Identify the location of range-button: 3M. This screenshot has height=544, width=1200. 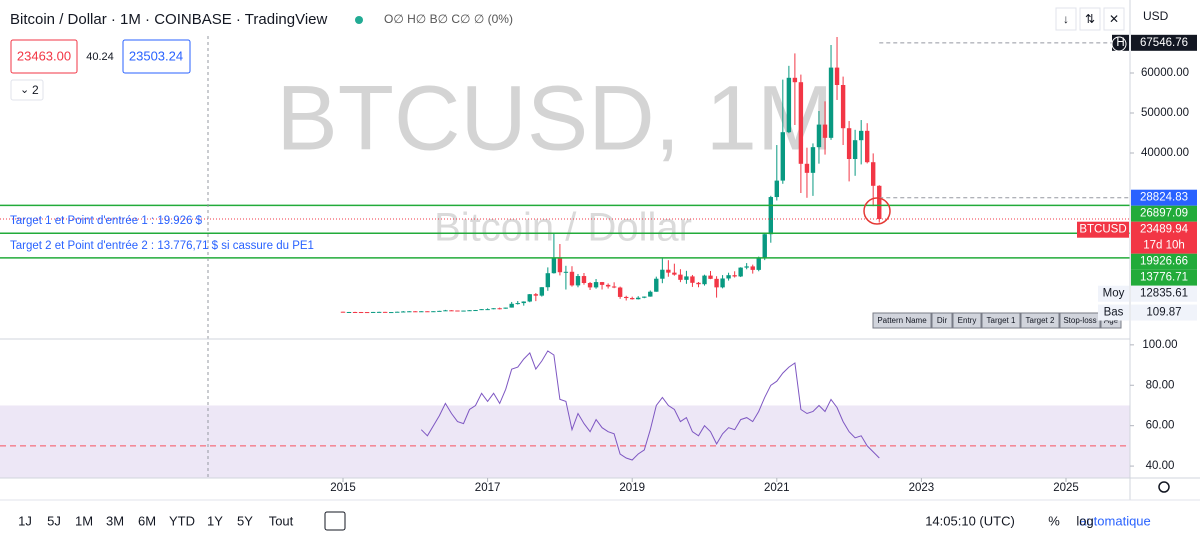
(115, 520).